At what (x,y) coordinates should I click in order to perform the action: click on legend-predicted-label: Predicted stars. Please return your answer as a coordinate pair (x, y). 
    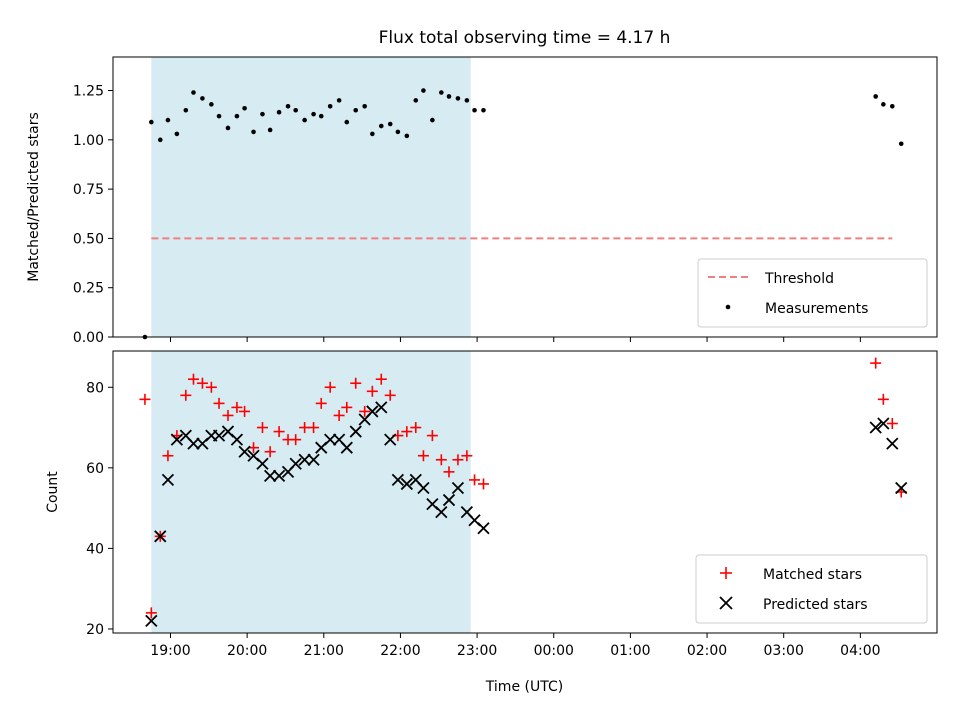
    Looking at the image, I should click on (815, 605).